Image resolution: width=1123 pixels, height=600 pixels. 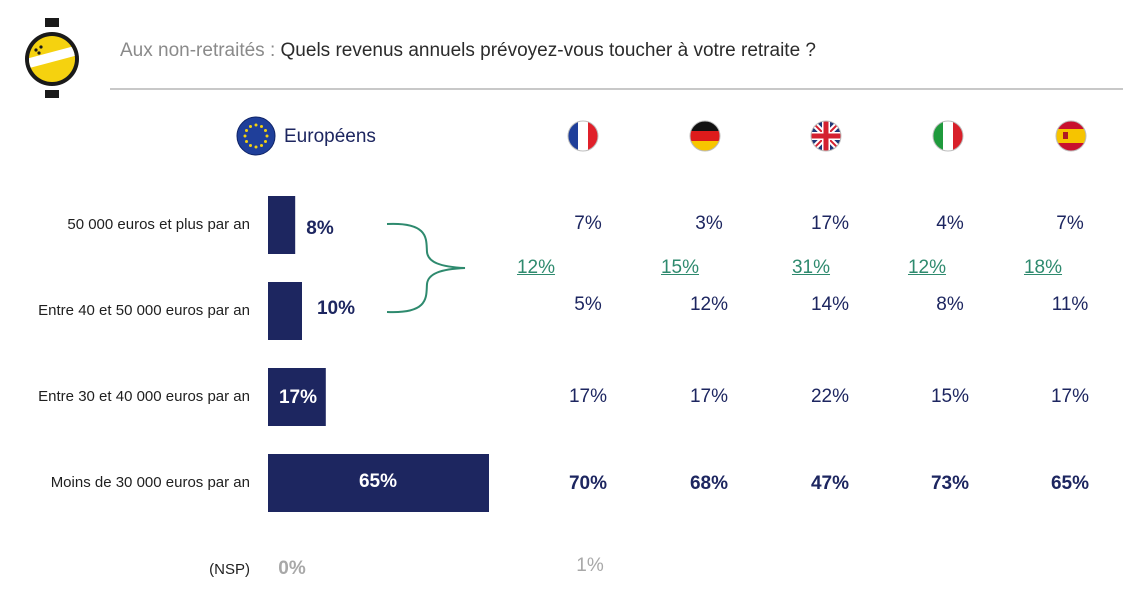 I want to click on bar-value-label: 0%, so click(x=292, y=568).